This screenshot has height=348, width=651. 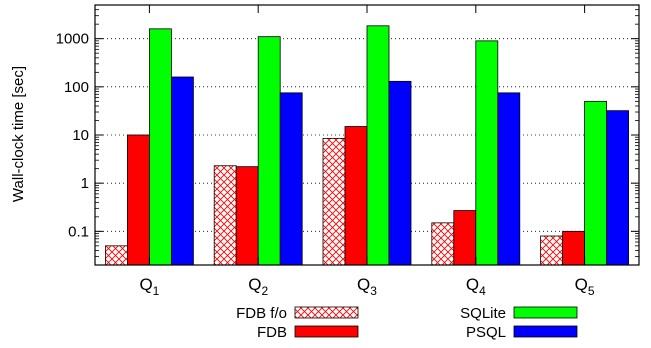 What do you see at coordinates (76, 87) in the screenshot?
I see `y-tick-label: 100` at bounding box center [76, 87].